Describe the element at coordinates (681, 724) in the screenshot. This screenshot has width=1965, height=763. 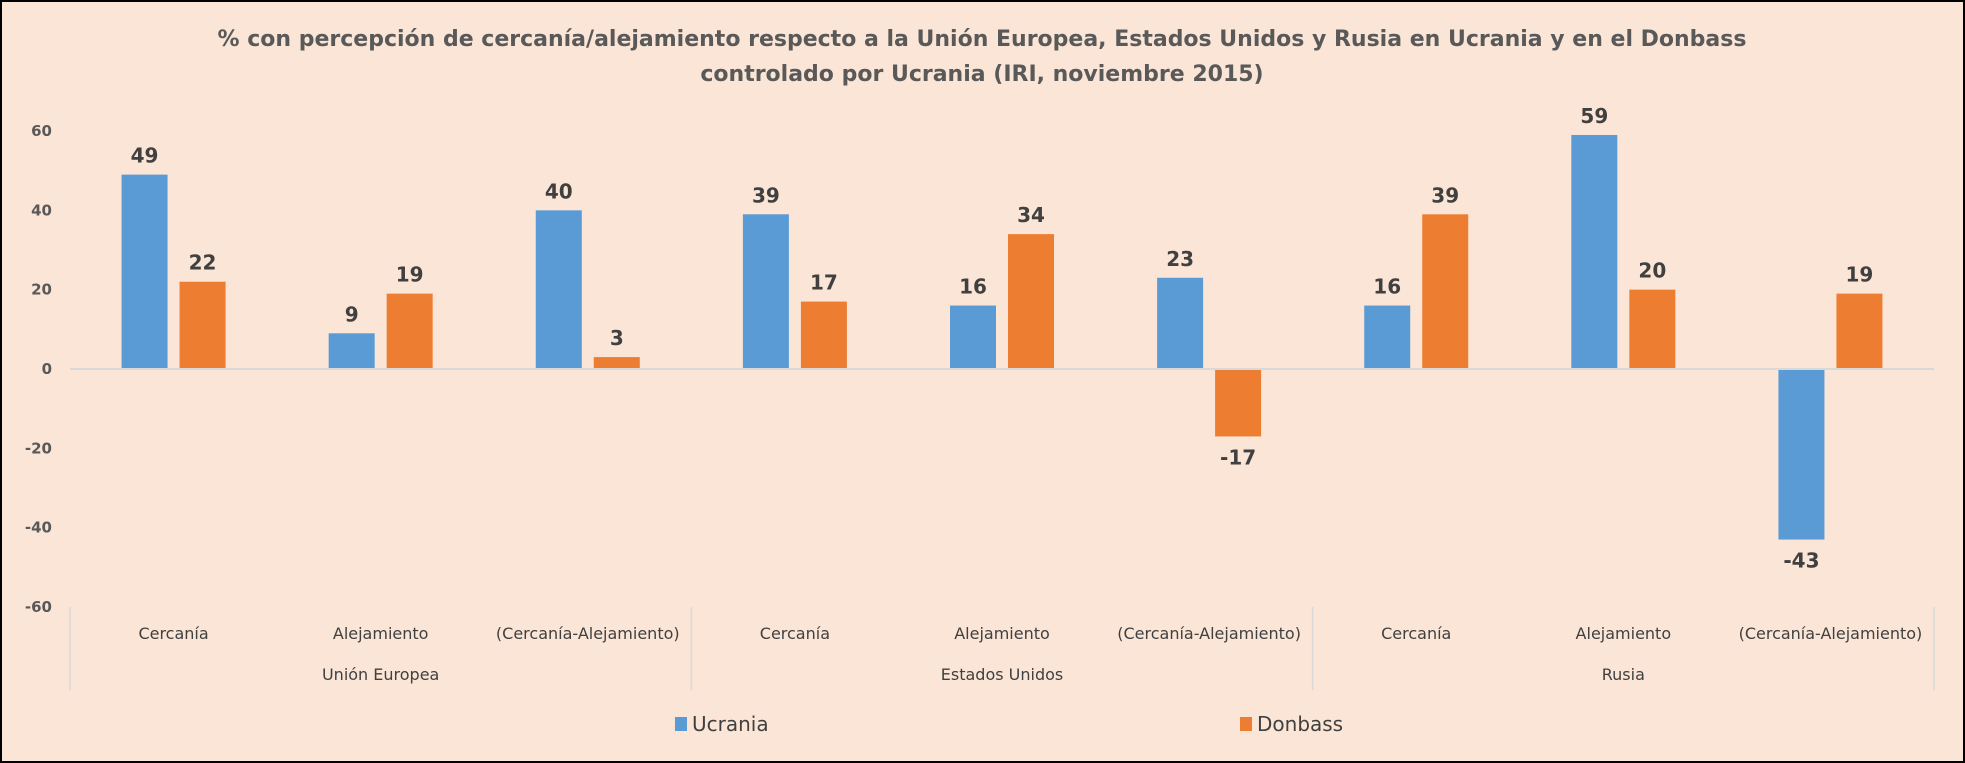
I see `legend-swatch-ucrania` at that location.